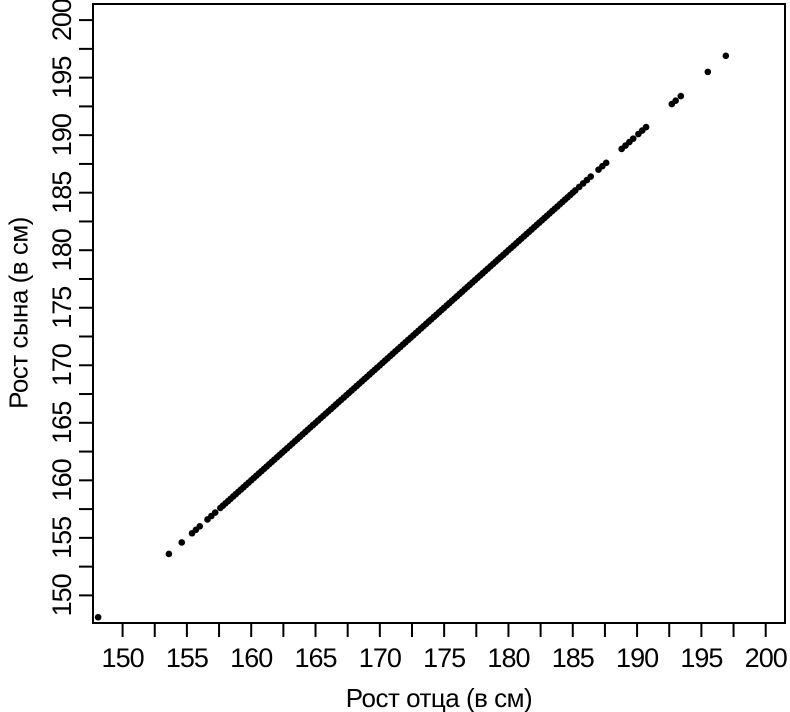 The width and height of the screenshot is (790, 712). Describe the element at coordinates (187, 658) in the screenshot. I see `x-tick-label: 155` at that location.